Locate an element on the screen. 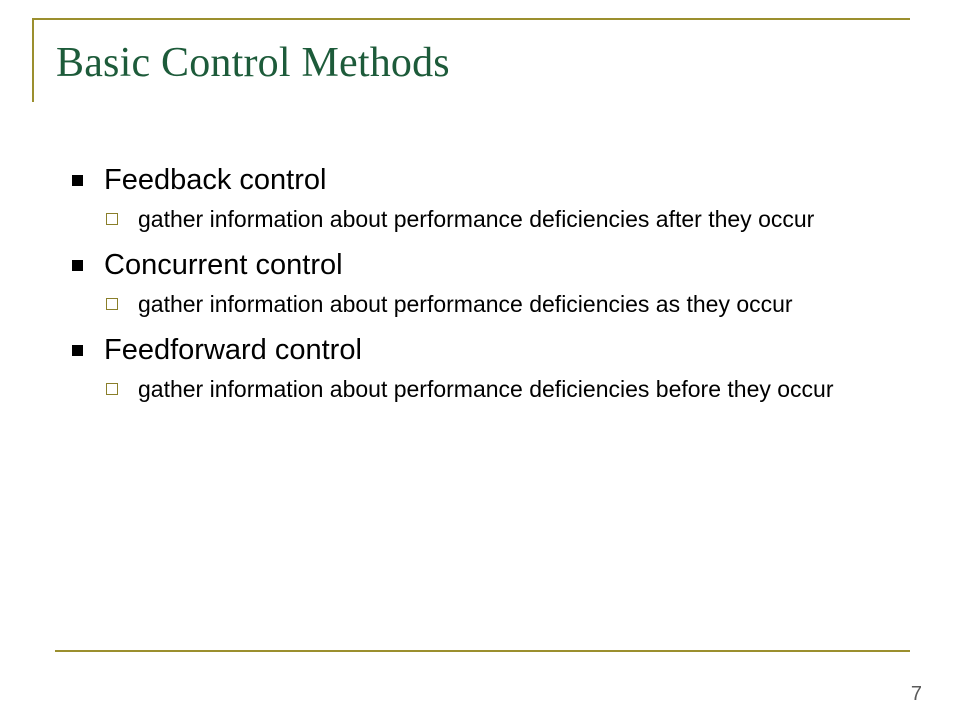 The height and width of the screenshot is (720, 960). list-item-label: Concurrent control is located at coordinates (223, 265).